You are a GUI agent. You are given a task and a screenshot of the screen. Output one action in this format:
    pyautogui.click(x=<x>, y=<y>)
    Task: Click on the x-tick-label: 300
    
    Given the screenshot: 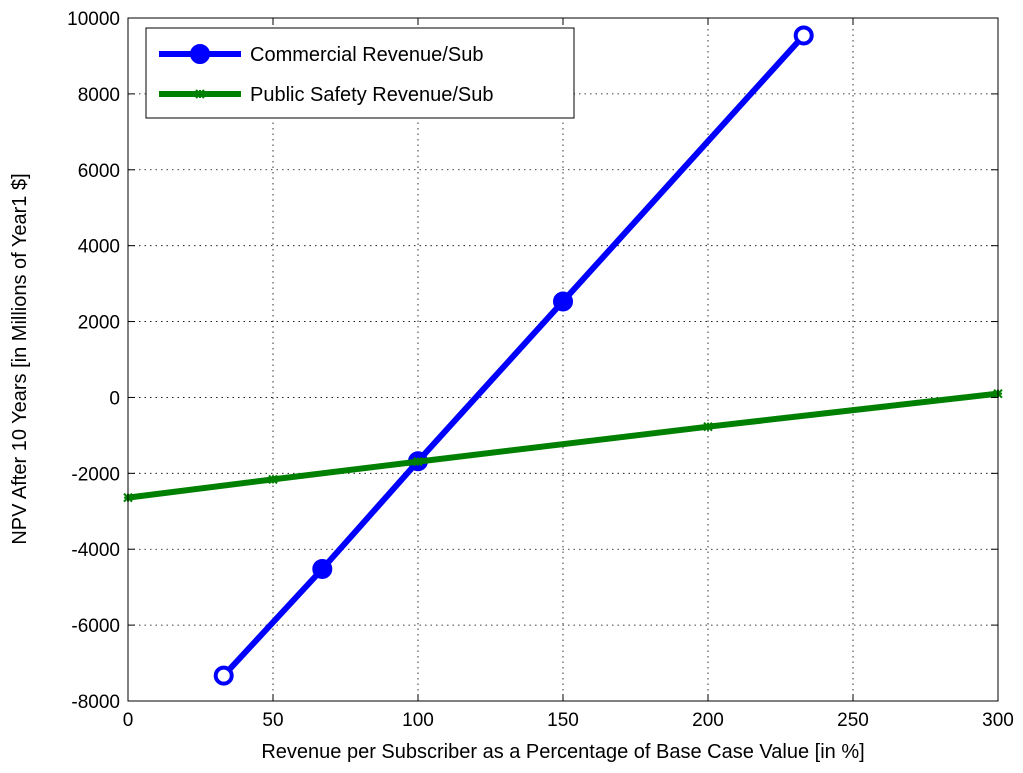 What is the action you would take?
    pyautogui.click(x=998, y=720)
    